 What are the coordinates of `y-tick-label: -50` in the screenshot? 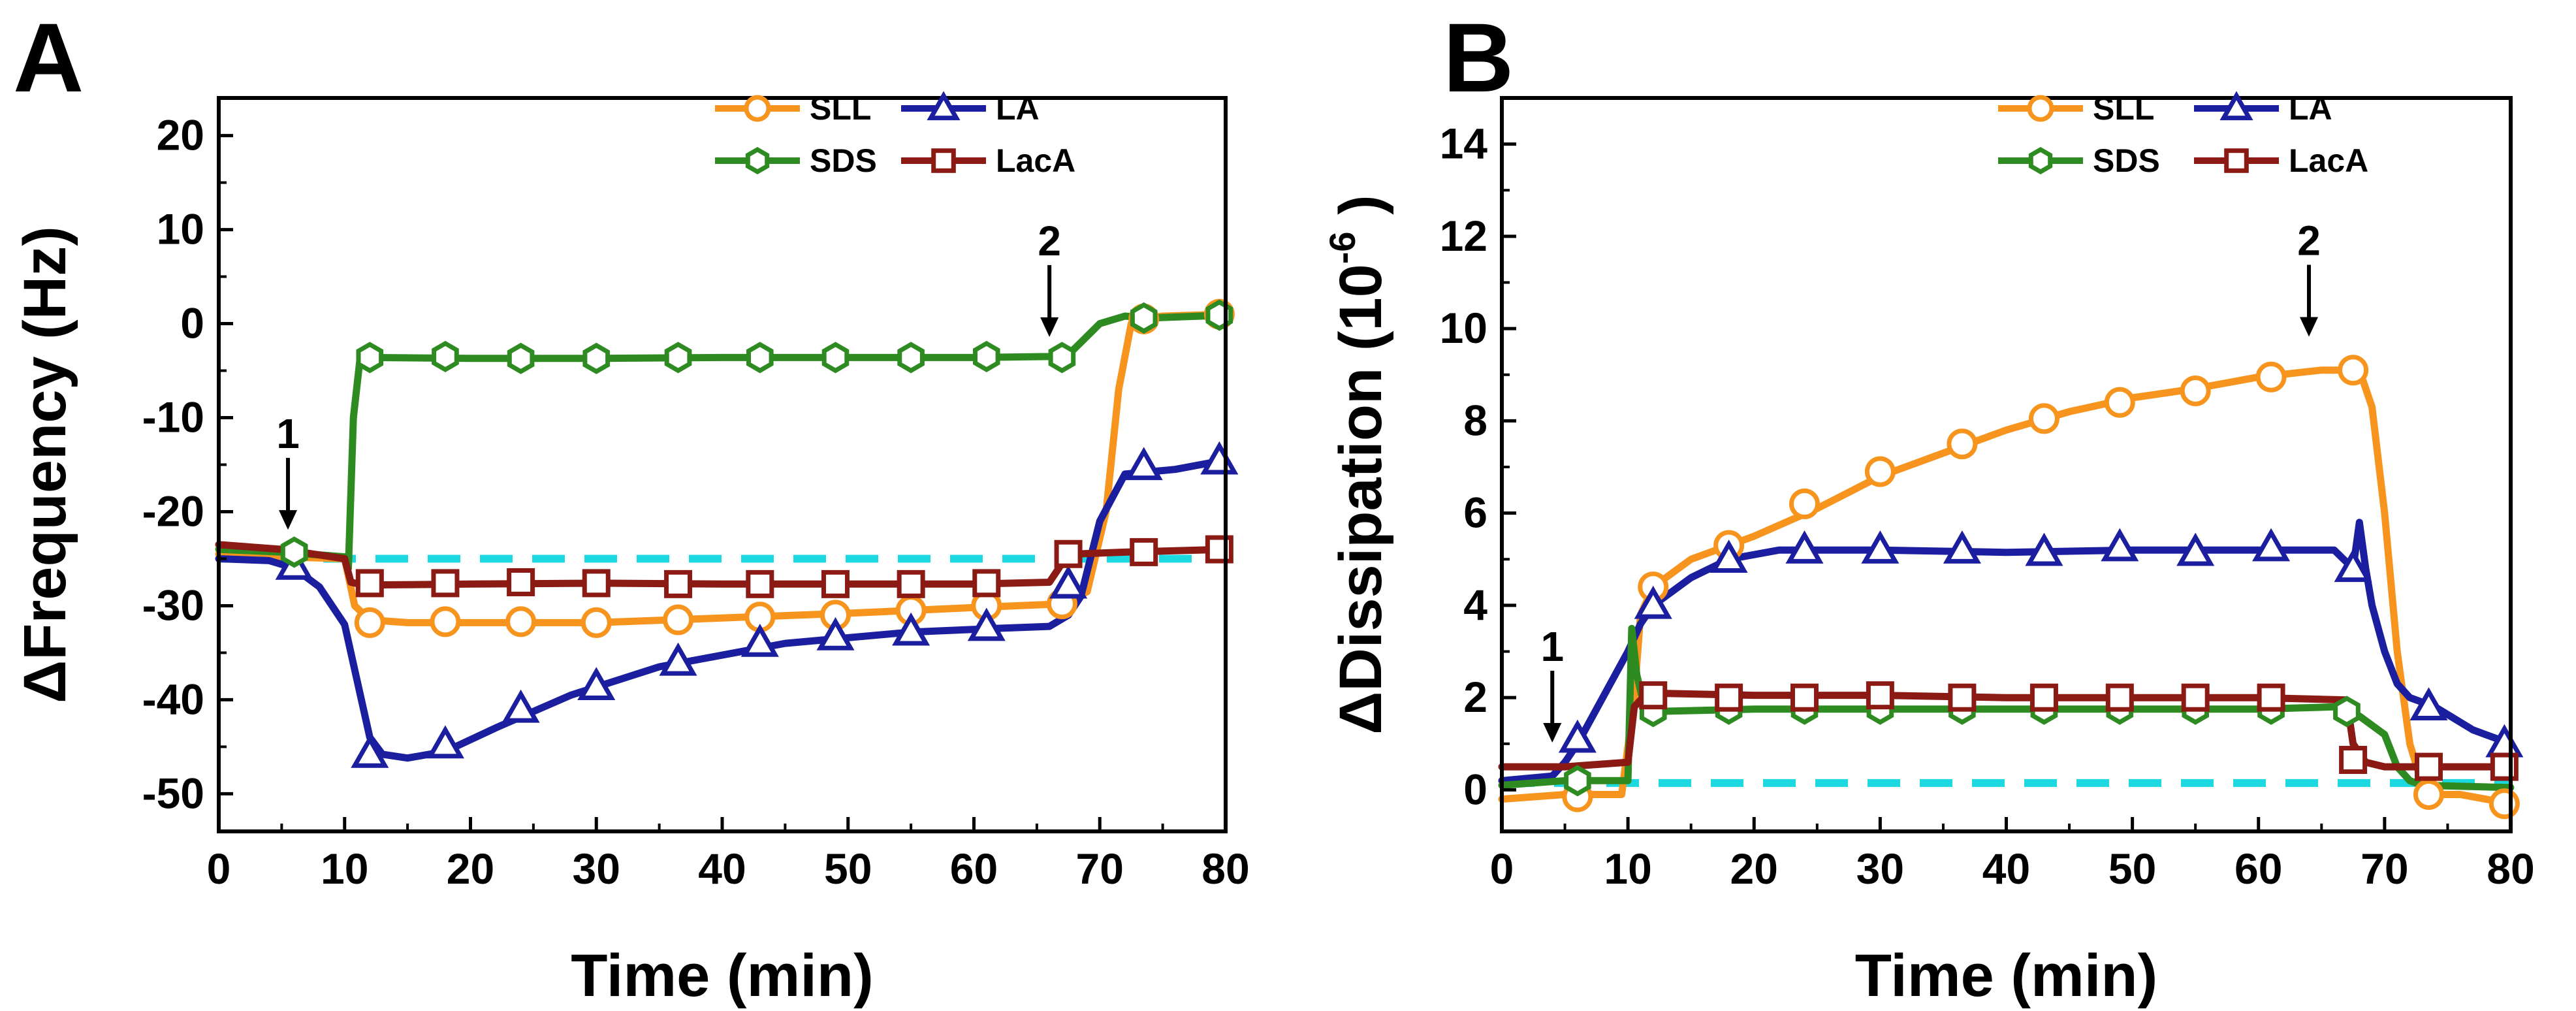 It's located at (173, 793).